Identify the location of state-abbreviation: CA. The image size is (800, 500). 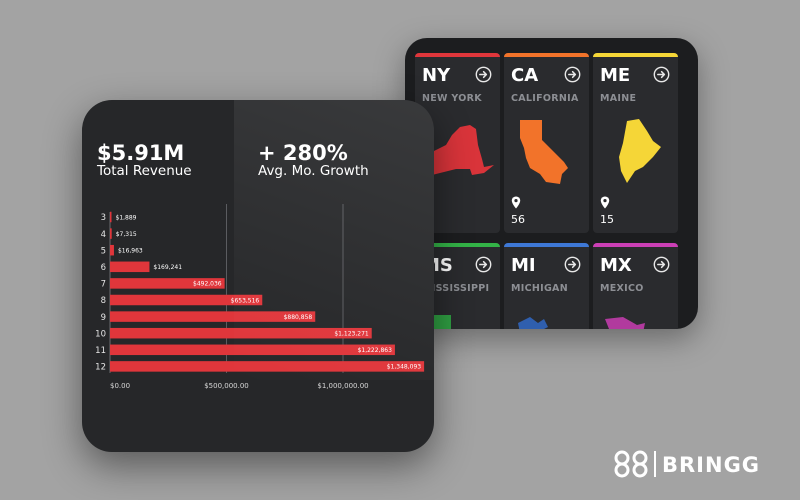
(525, 75).